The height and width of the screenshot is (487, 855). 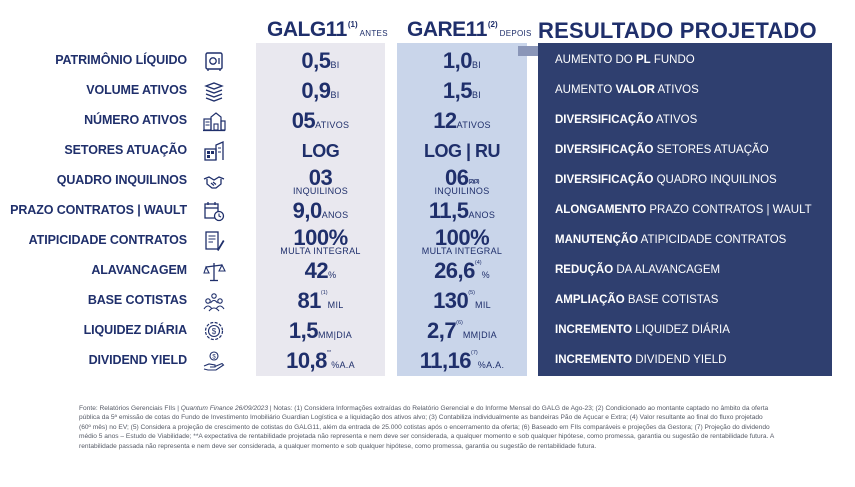 What do you see at coordinates (445, 120) in the screenshot?
I see `value-number: 12` at bounding box center [445, 120].